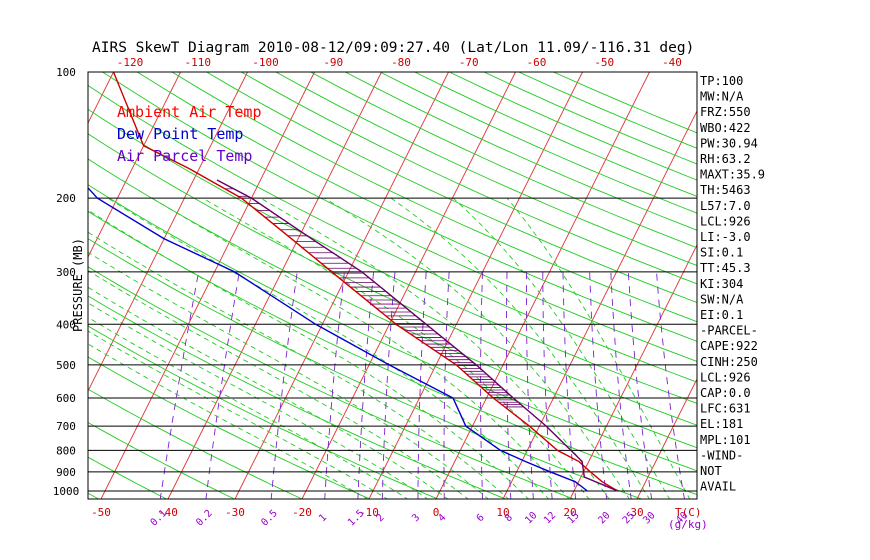 The width and height of the screenshot is (870, 560). What do you see at coordinates (721, 284) in the screenshot?
I see `stability-index-label: KI:304` at bounding box center [721, 284].